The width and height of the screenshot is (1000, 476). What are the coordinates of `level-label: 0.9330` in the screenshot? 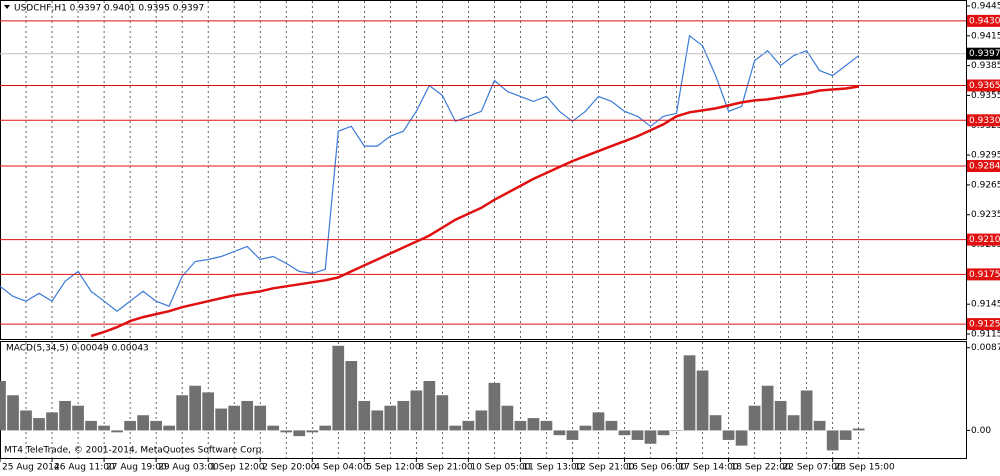 It's located at (984, 121).